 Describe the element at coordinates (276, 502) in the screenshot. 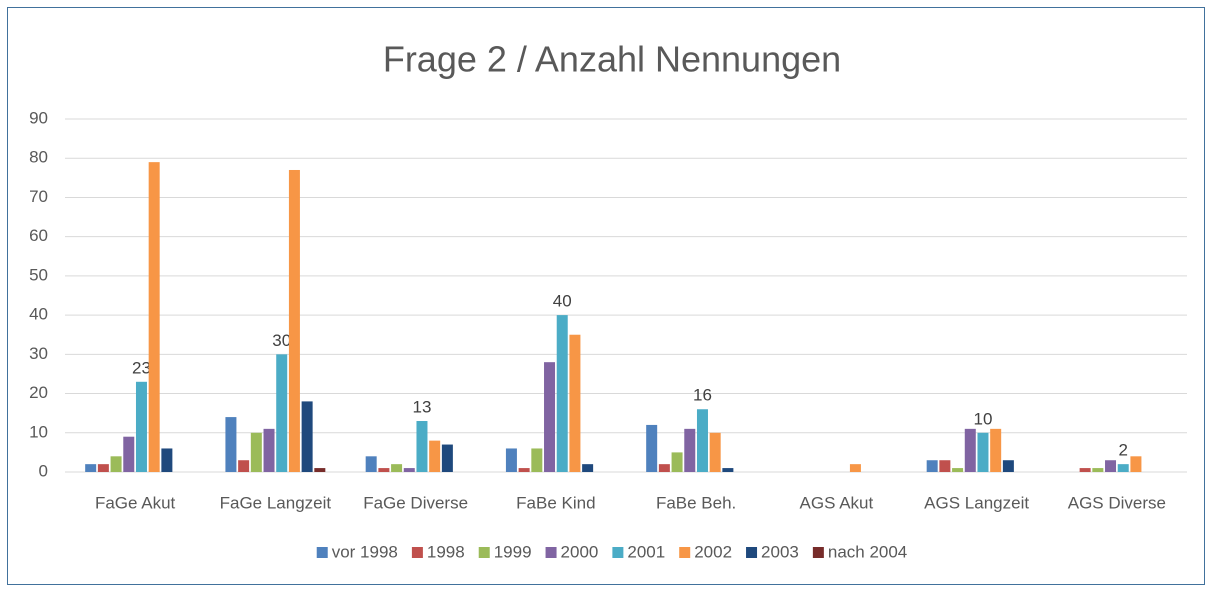

I see `x-tick-label: FaGe Langzeit` at that location.